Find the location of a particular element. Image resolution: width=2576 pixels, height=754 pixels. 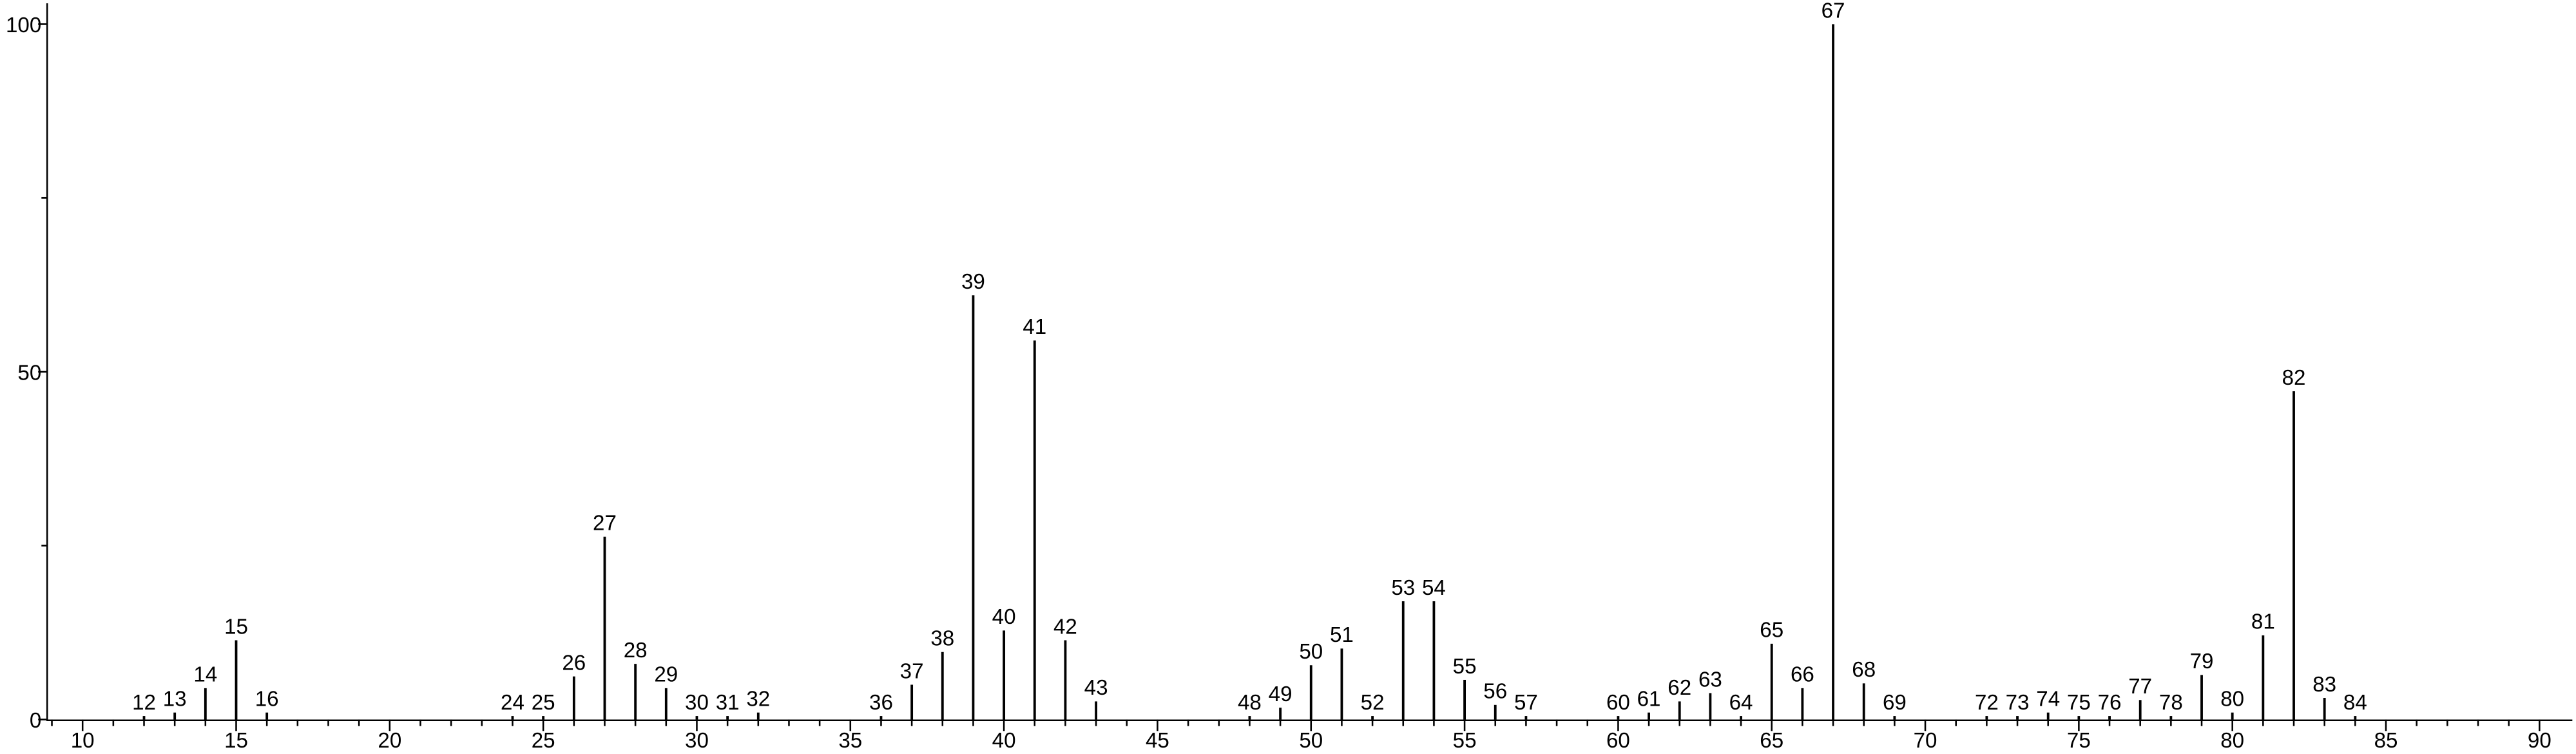

peak-label: 32 is located at coordinates (758, 699).